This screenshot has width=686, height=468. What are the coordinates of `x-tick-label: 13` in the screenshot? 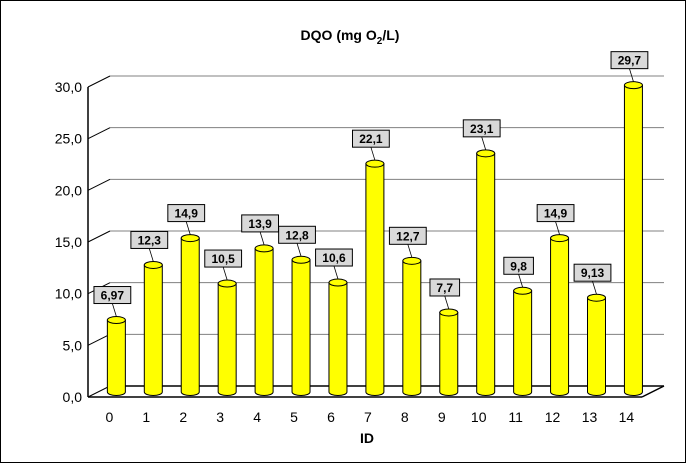 It's located at (590, 417).